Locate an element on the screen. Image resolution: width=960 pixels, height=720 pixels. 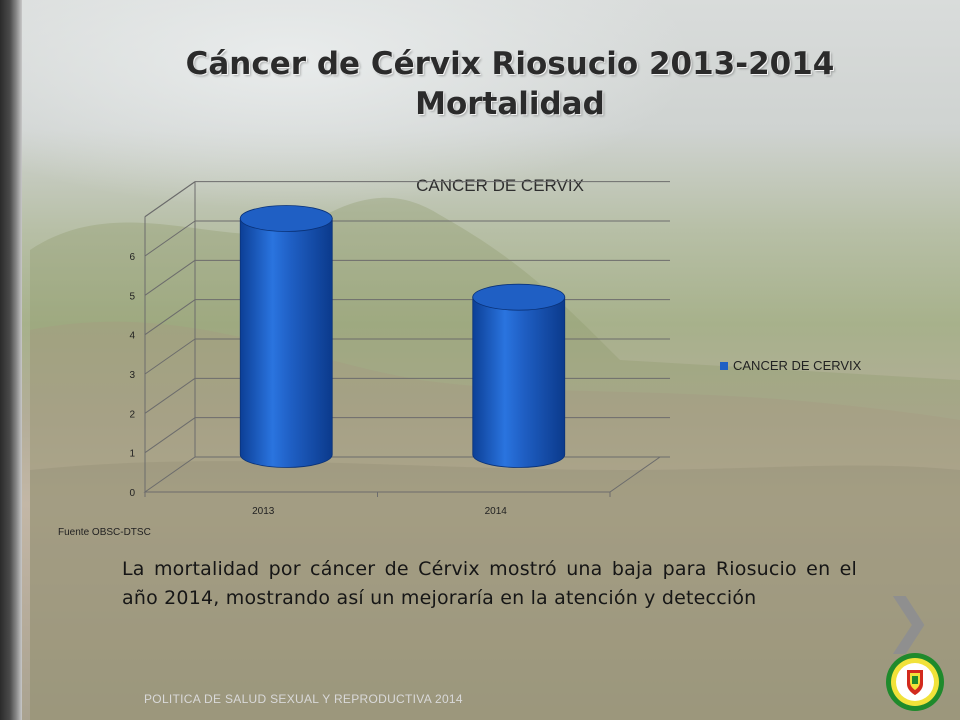
chart-y-tick-label: 5 is located at coordinates (132, 296).